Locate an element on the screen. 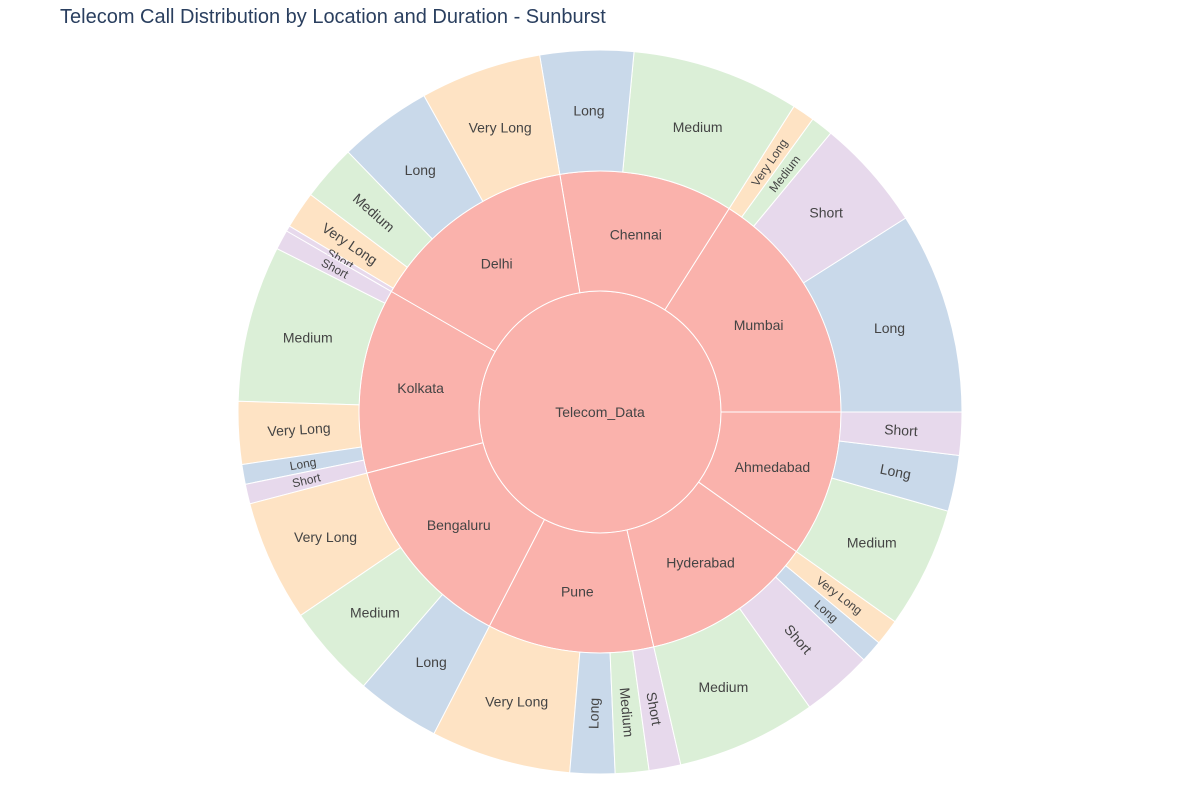  sunburst-label-ahmedabad: Ahmedabad is located at coordinates (773, 467).